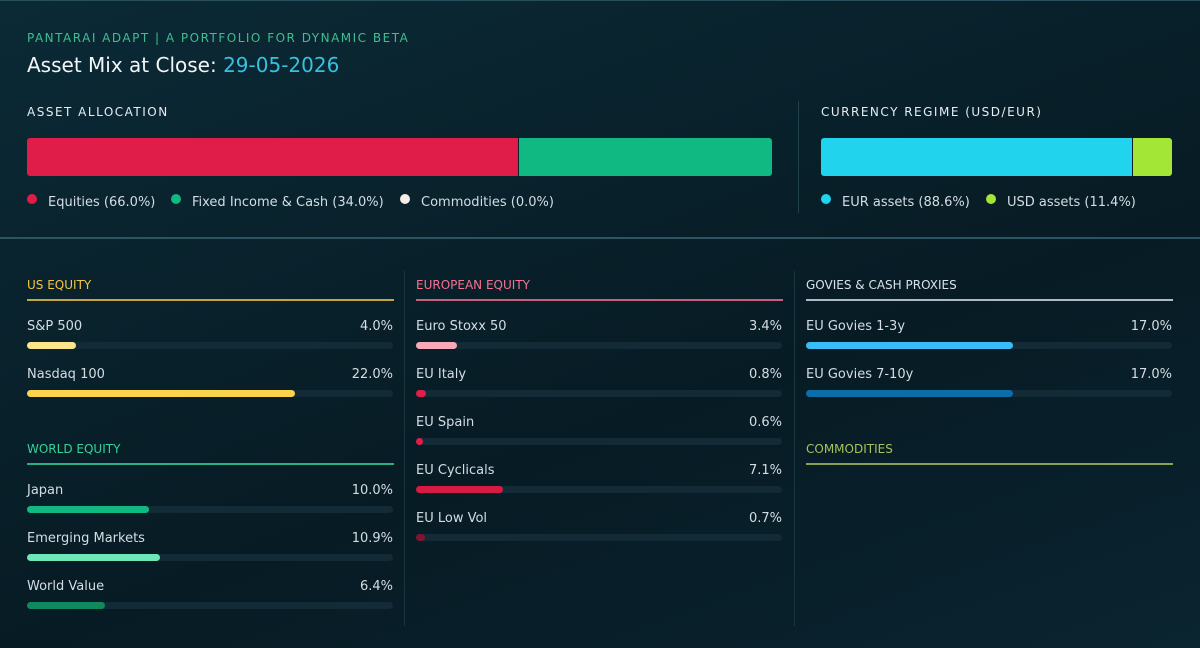 The width and height of the screenshot is (1200, 648). I want to click on group-title: EUROPEAN EQUITY, so click(473, 285).